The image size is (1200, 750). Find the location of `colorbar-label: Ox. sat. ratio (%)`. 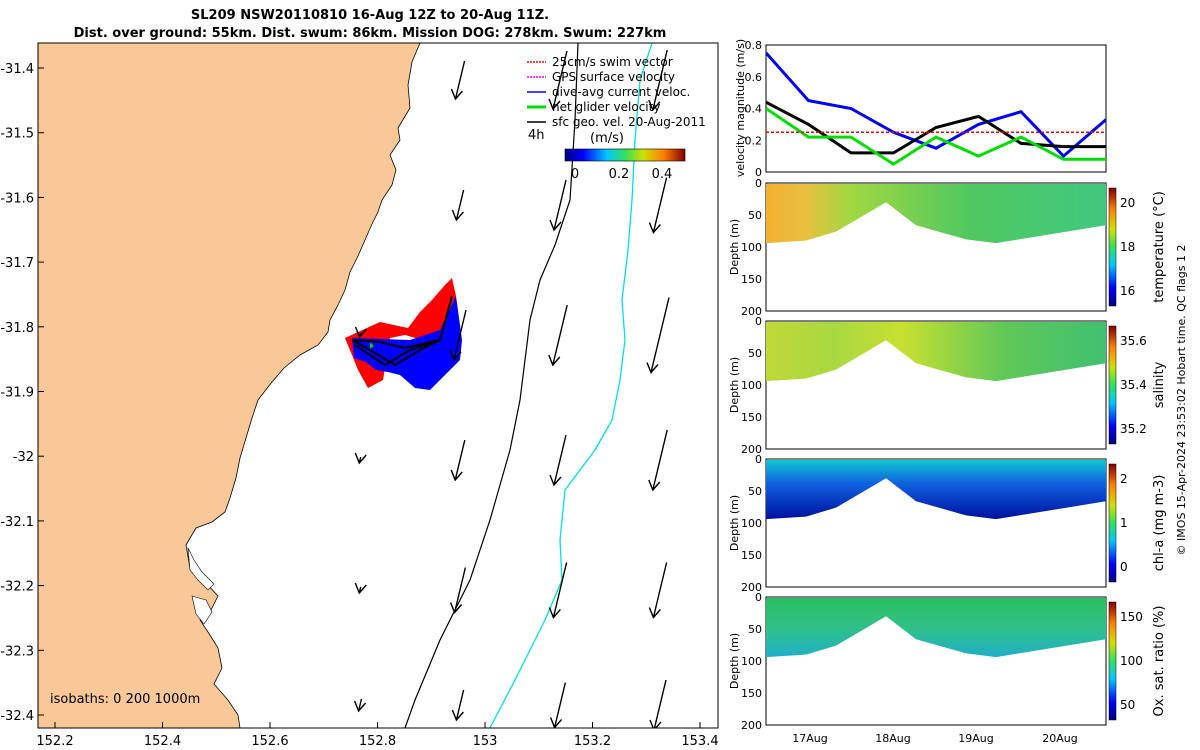

colorbar-label: Ox. sat. ratio (%) is located at coordinates (1159, 661).